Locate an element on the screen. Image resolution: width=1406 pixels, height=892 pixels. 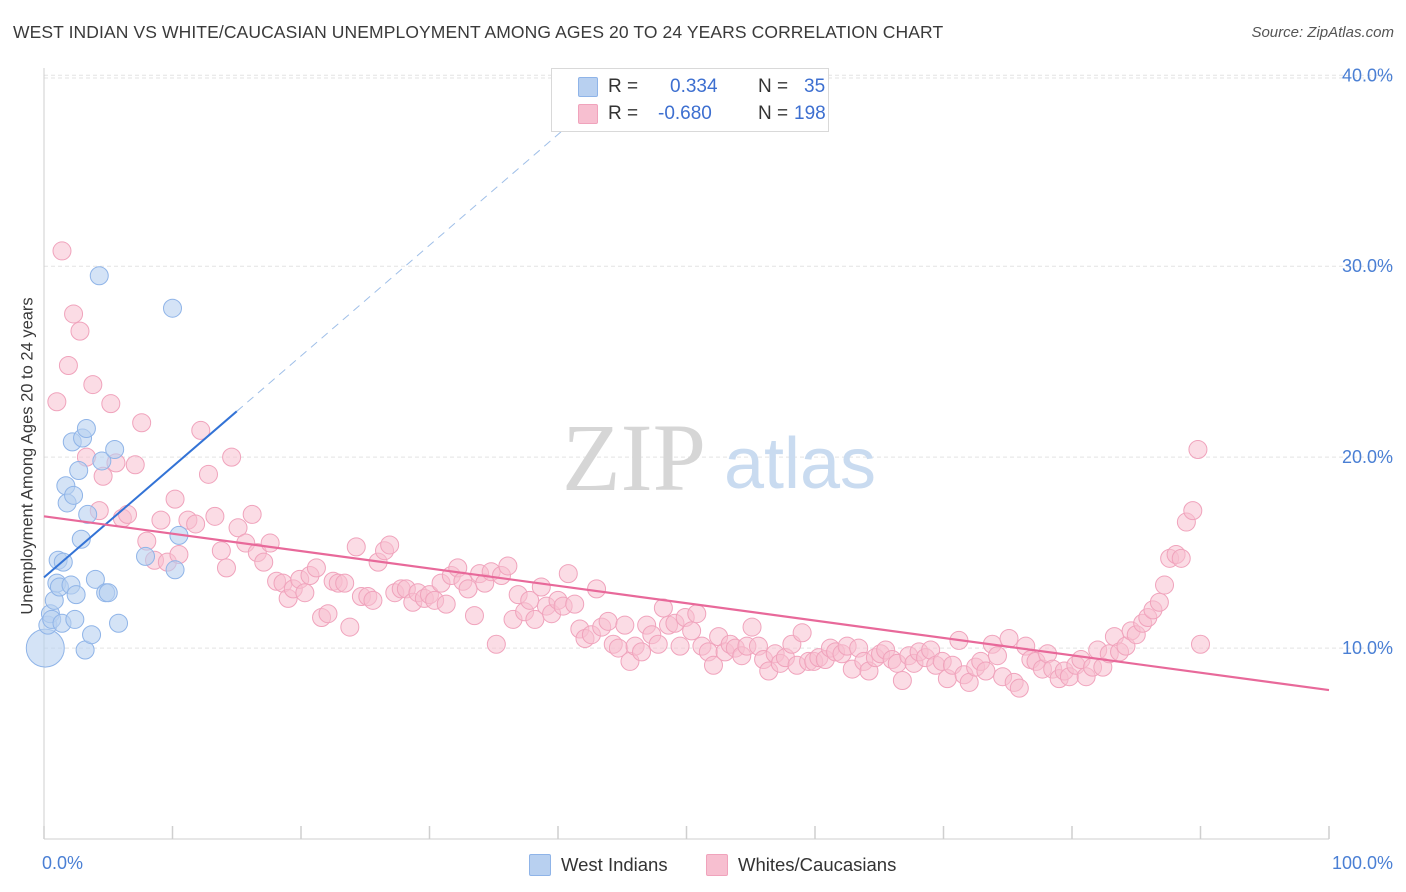
correlation-legend: R = 0.334 N = 35 R = -0.680 N = 198 is located at coordinates (690, 100).